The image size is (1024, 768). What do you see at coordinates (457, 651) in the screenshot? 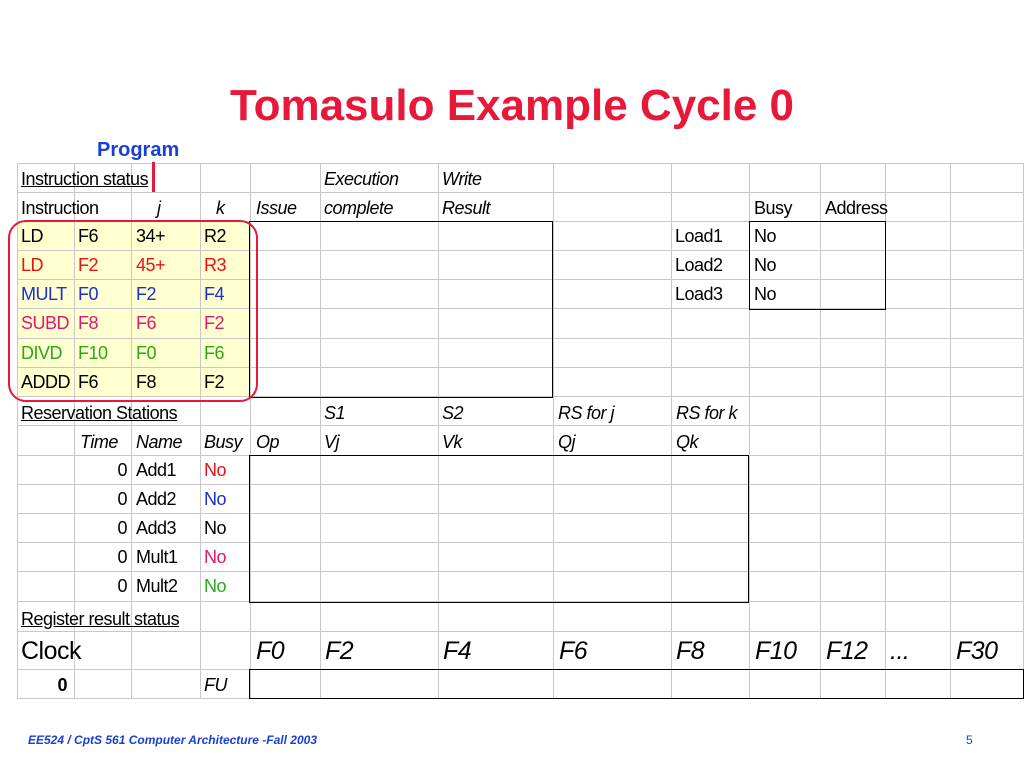
I see `register-name: F4` at bounding box center [457, 651].